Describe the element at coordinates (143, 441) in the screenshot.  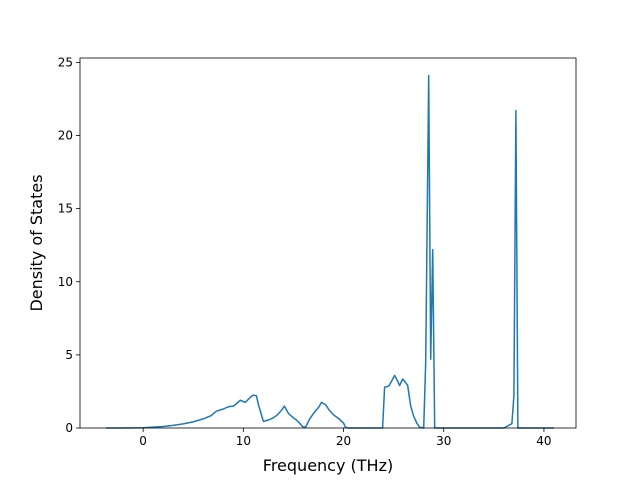
I see `x-tick-label: 0` at that location.